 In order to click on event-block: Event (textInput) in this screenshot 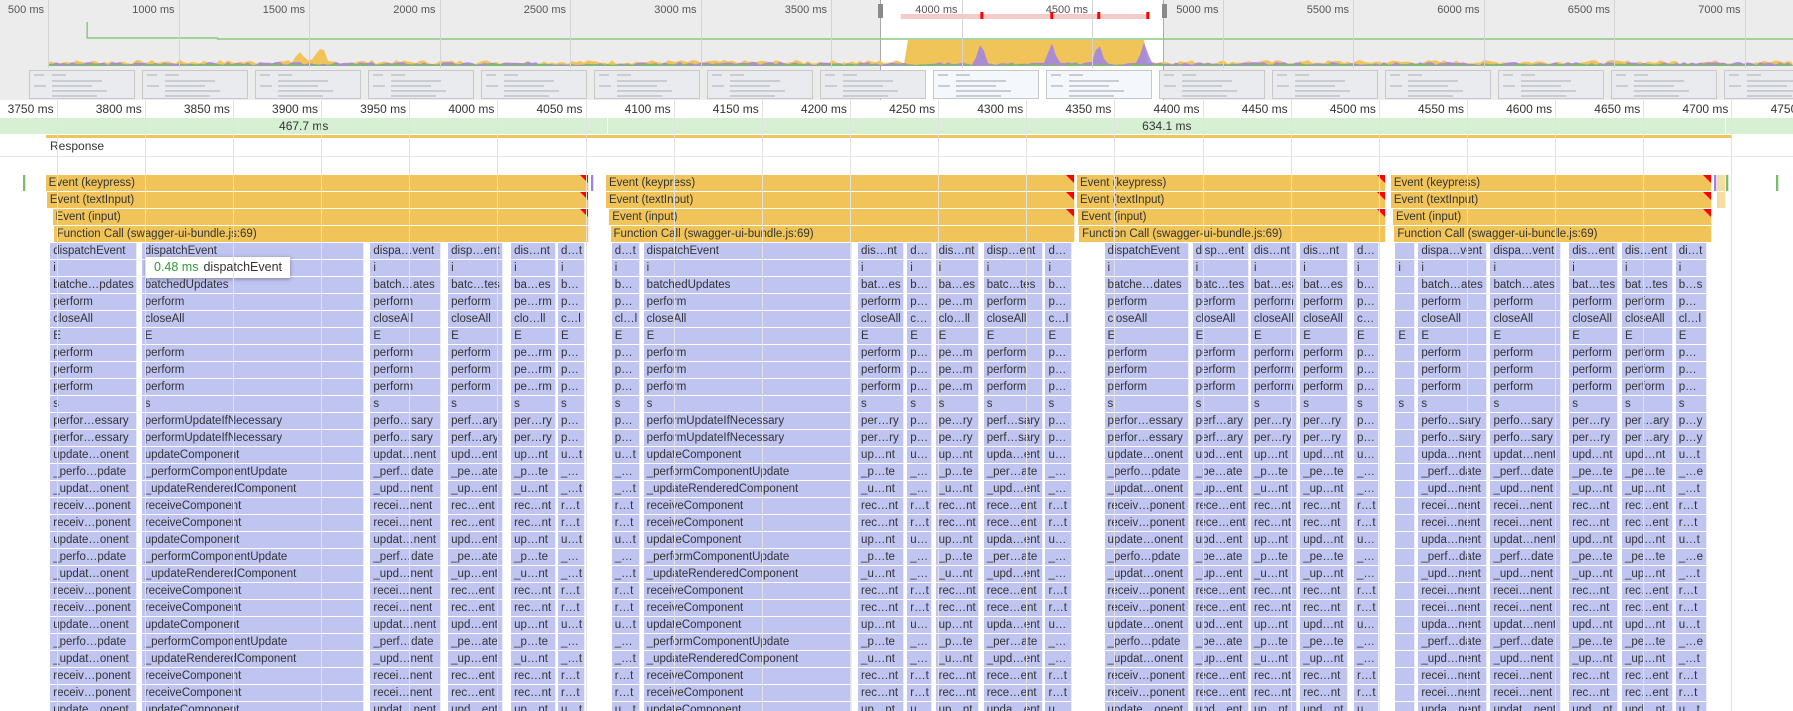, I will do `click(317, 200)`.